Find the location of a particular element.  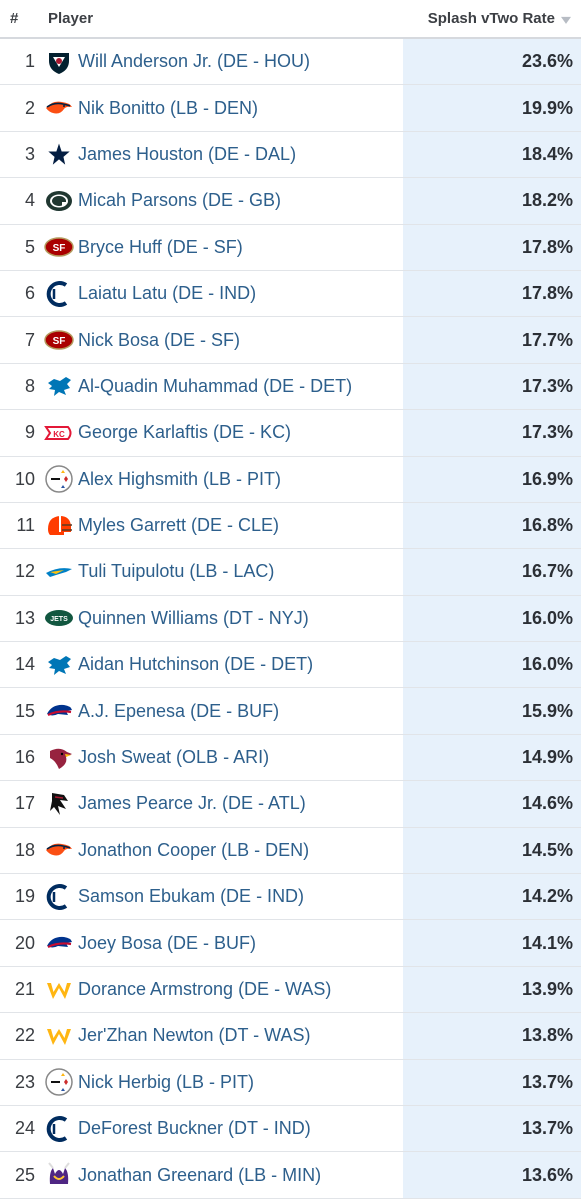

svg-text: KC is located at coordinates (59, 434).